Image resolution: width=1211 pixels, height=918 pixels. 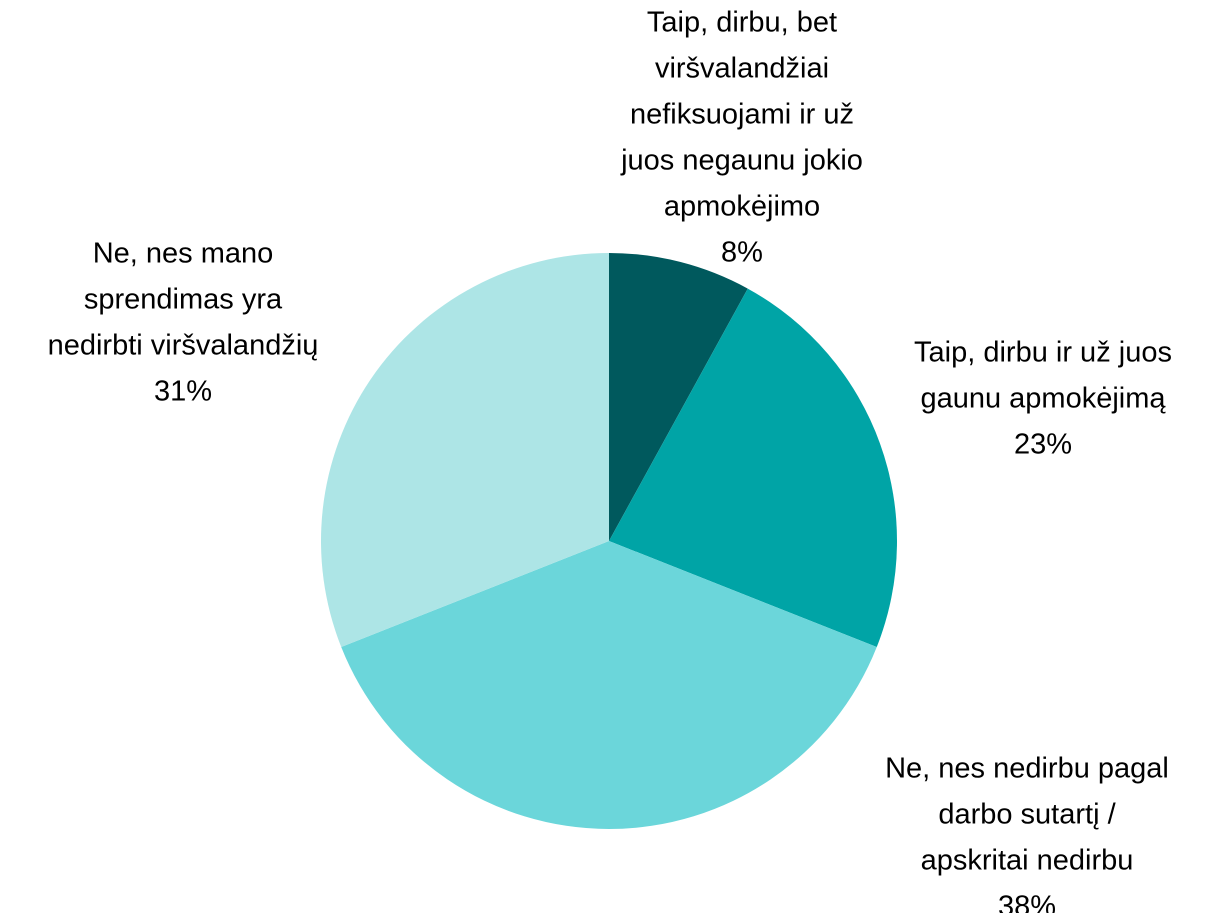 I want to click on value-label: 38%, so click(x=1027, y=902).